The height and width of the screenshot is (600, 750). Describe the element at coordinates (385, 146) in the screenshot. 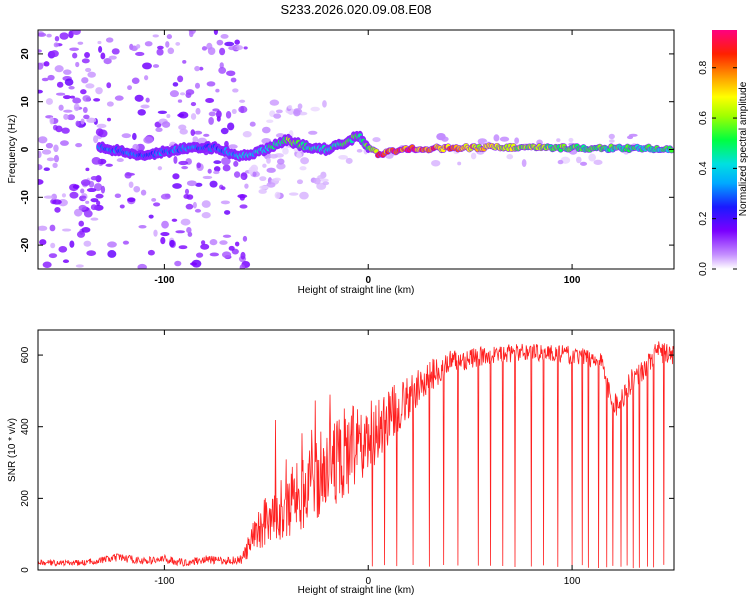

I see `spectrogram-ridge-layer` at that location.